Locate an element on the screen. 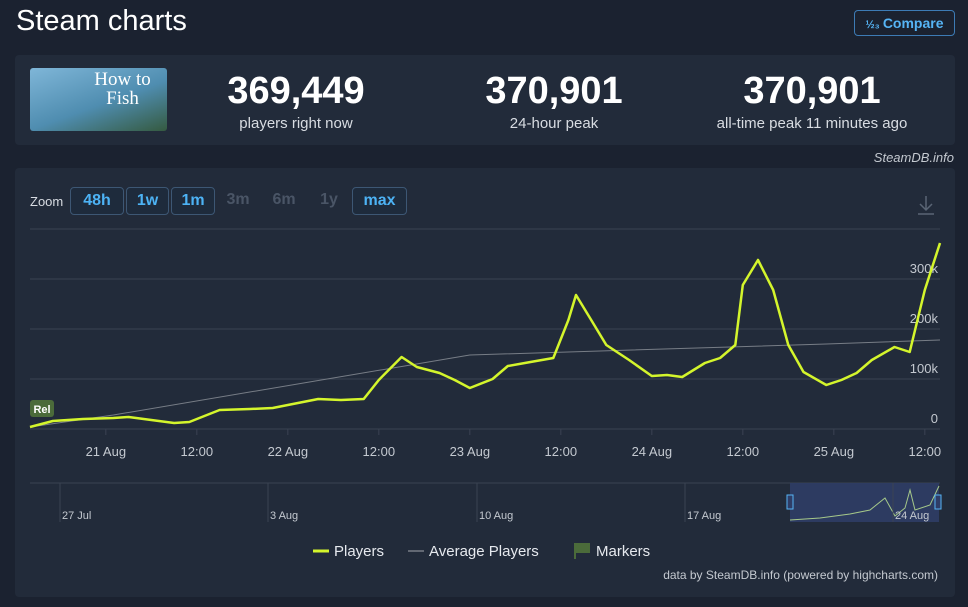 The height and width of the screenshot is (607, 968). navigator-window is located at coordinates (864, 502).